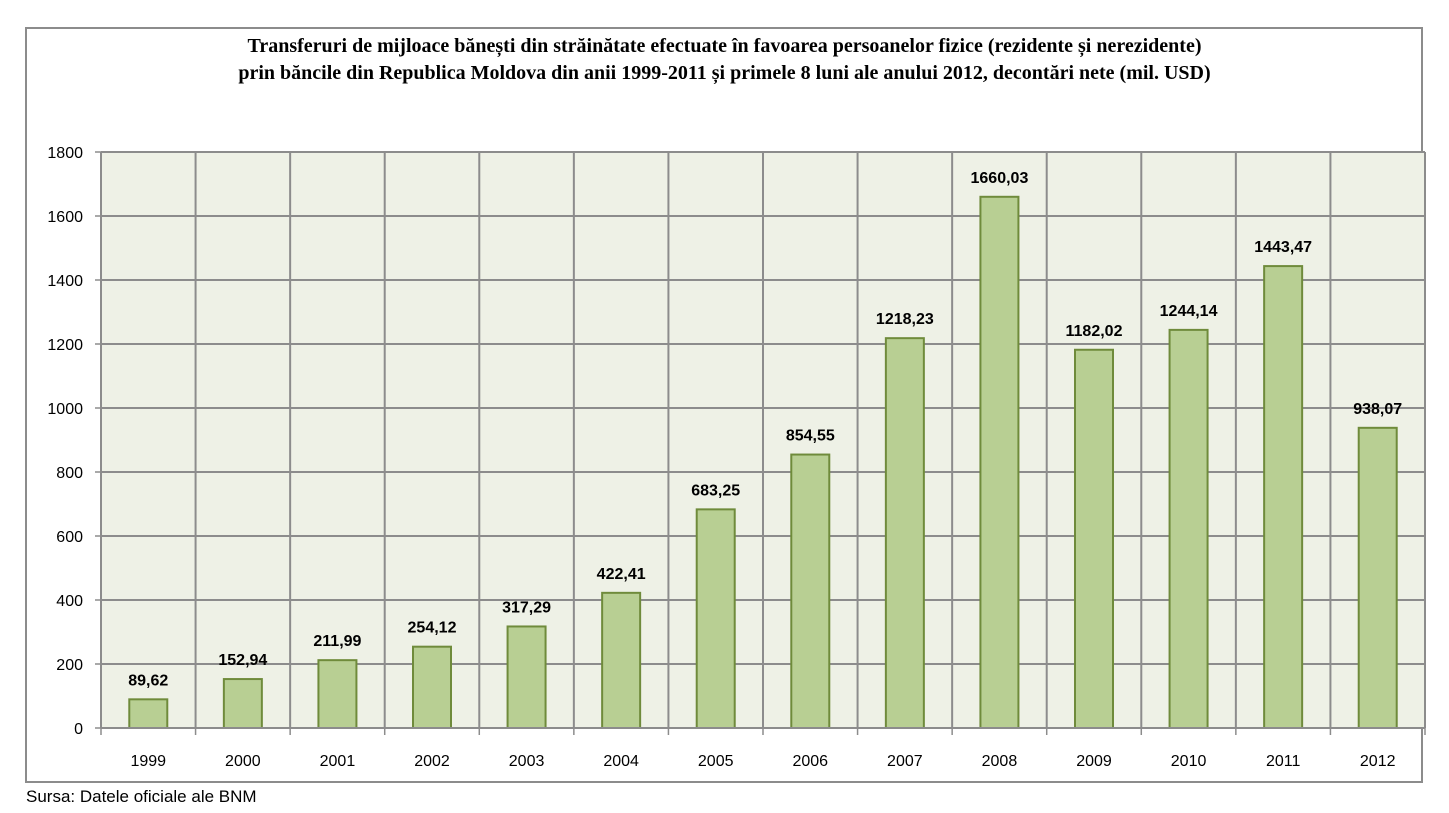 The height and width of the screenshot is (813, 1449). What do you see at coordinates (1378, 761) in the screenshot?
I see `x-tick-label: 2012` at bounding box center [1378, 761].